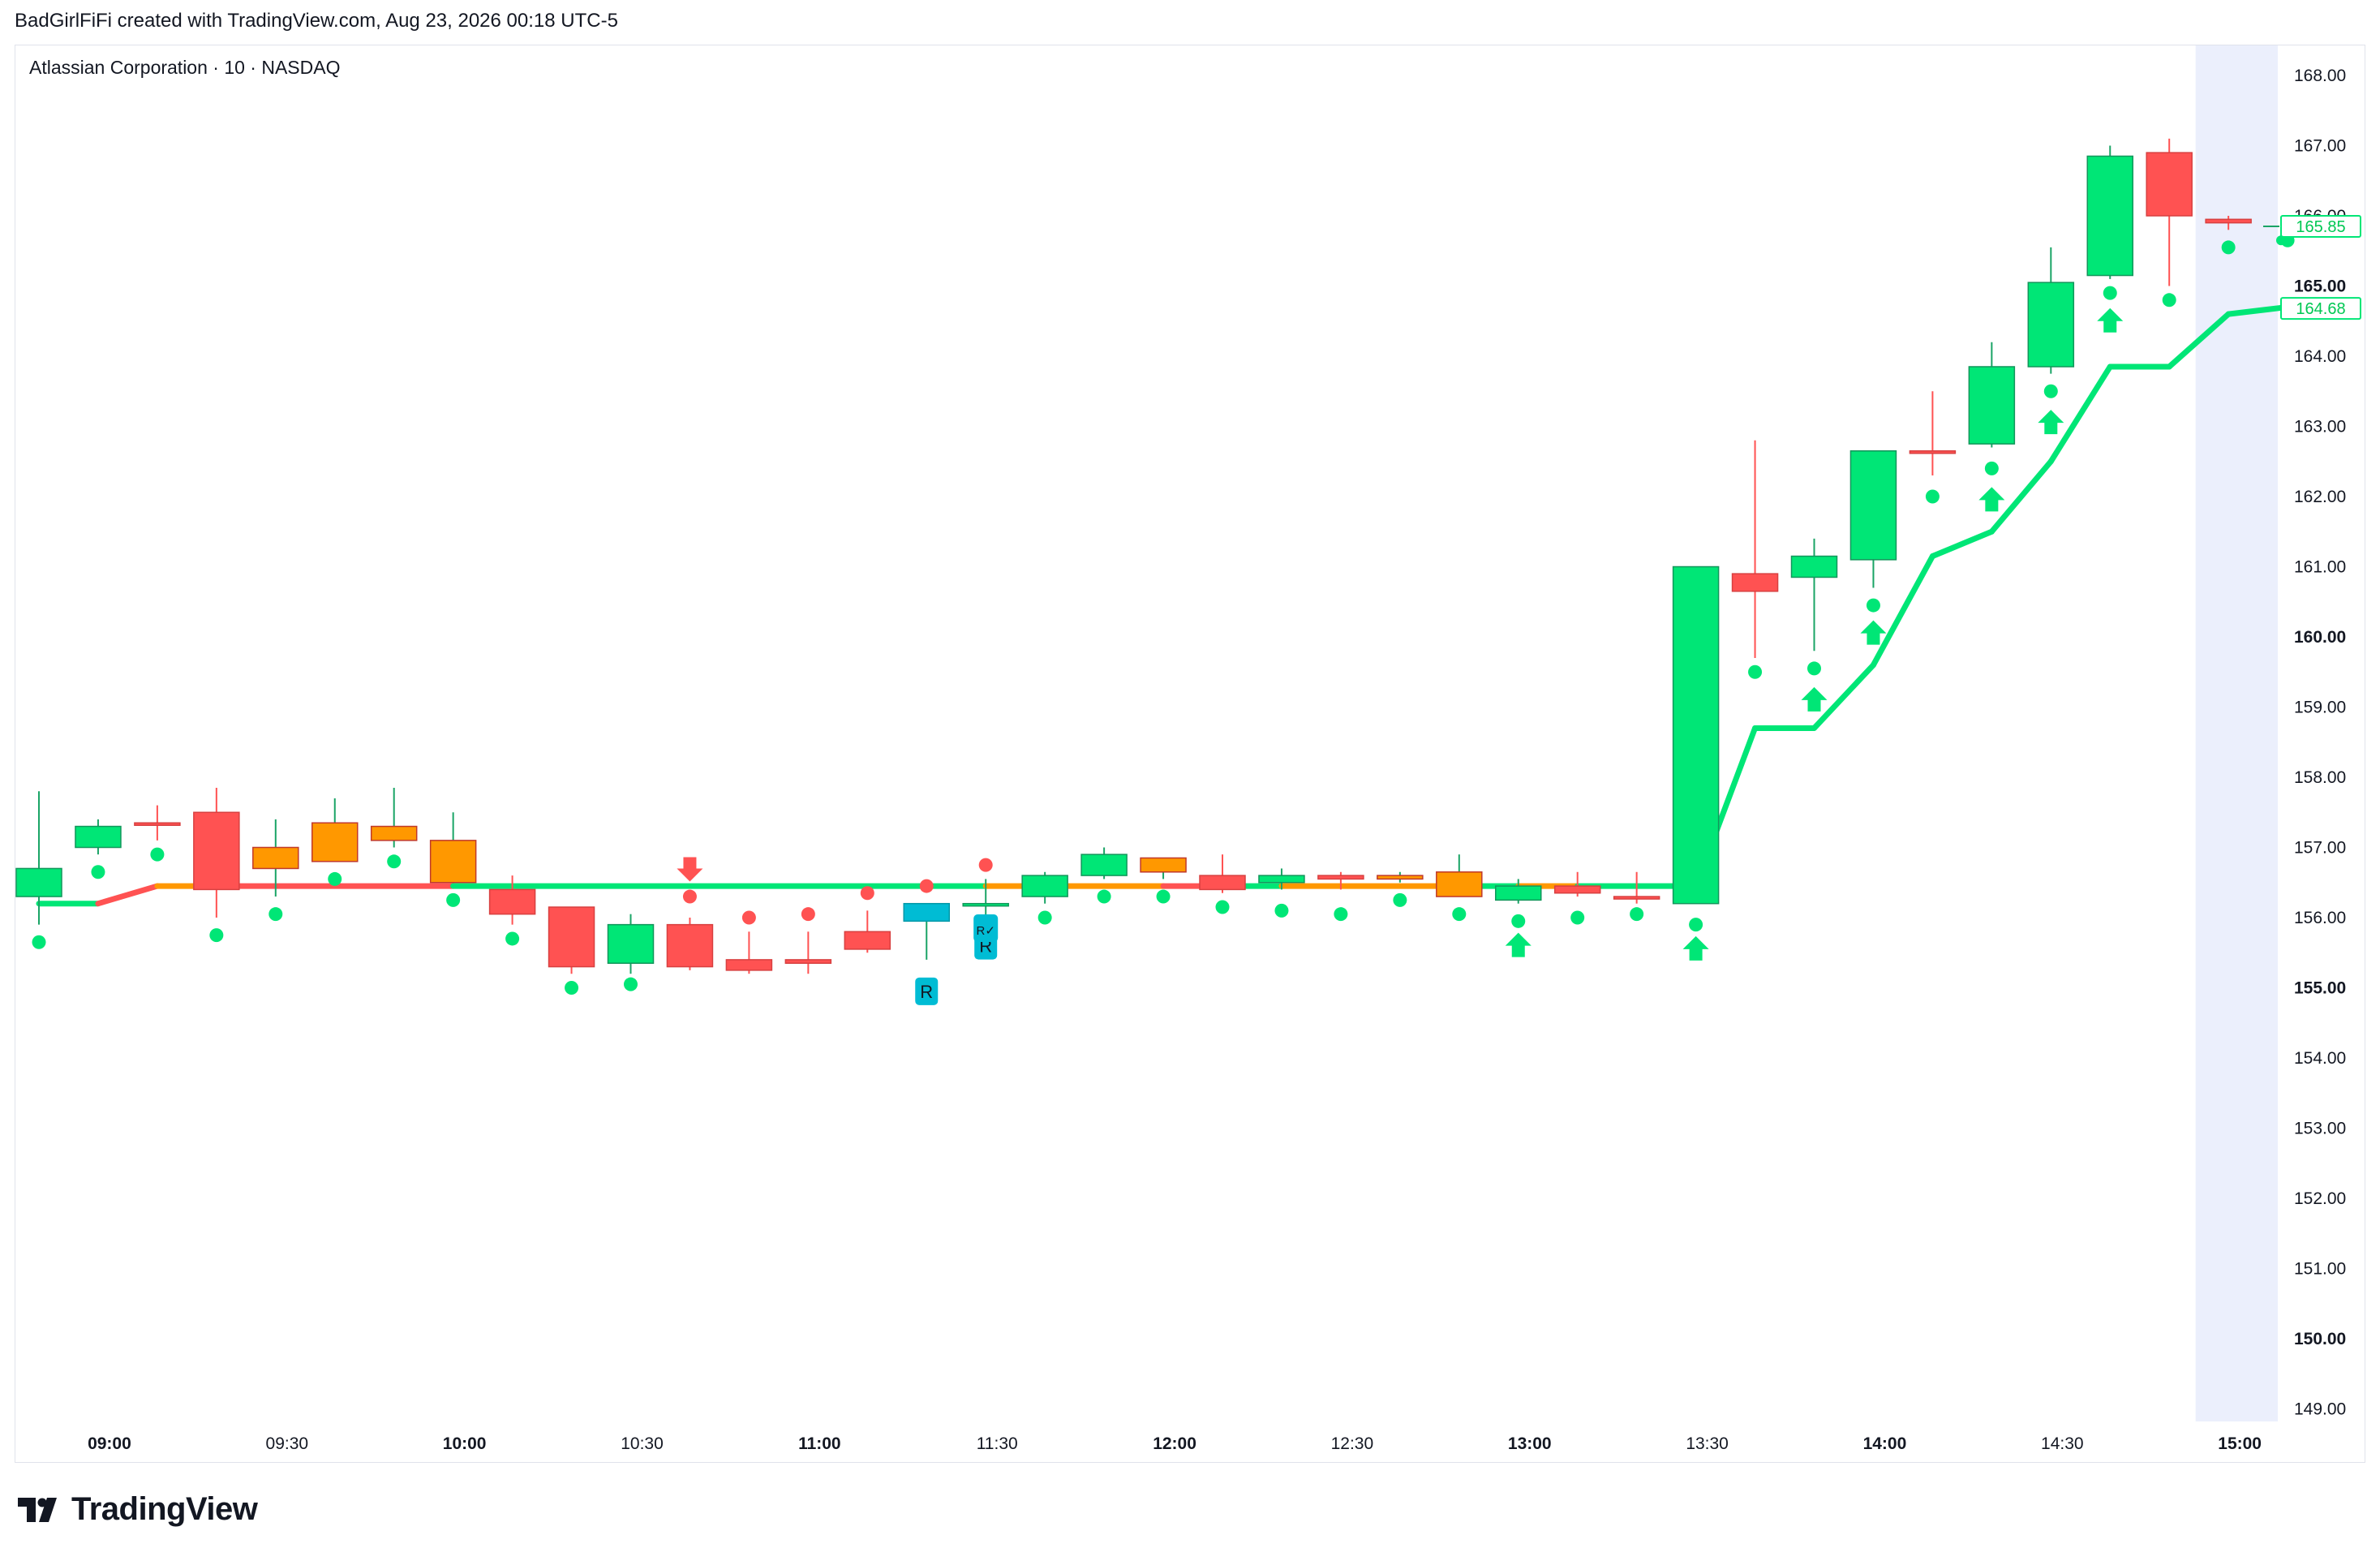 The image size is (2380, 1561). What do you see at coordinates (185, 67) in the screenshot?
I see `symbol-title: Atlassian Corporation · 10 · NASDAQ` at bounding box center [185, 67].